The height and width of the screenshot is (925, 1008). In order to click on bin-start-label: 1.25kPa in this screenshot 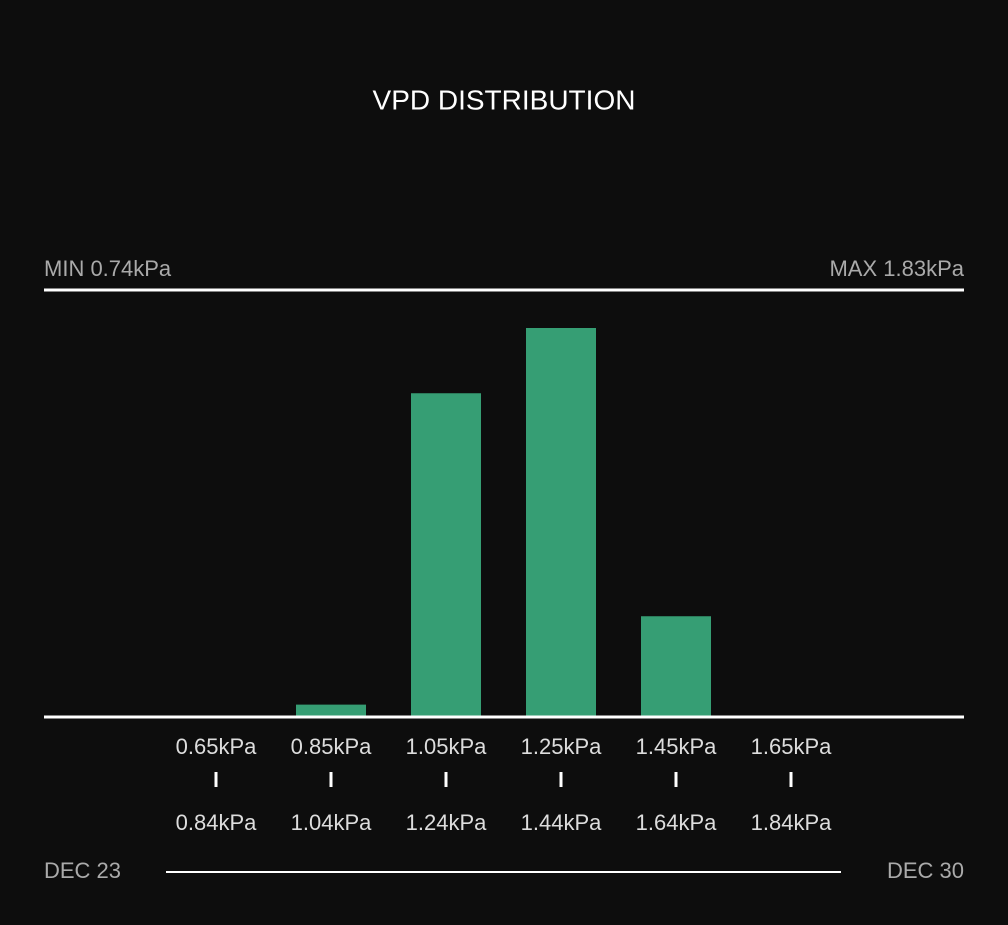, I will do `click(561, 746)`.